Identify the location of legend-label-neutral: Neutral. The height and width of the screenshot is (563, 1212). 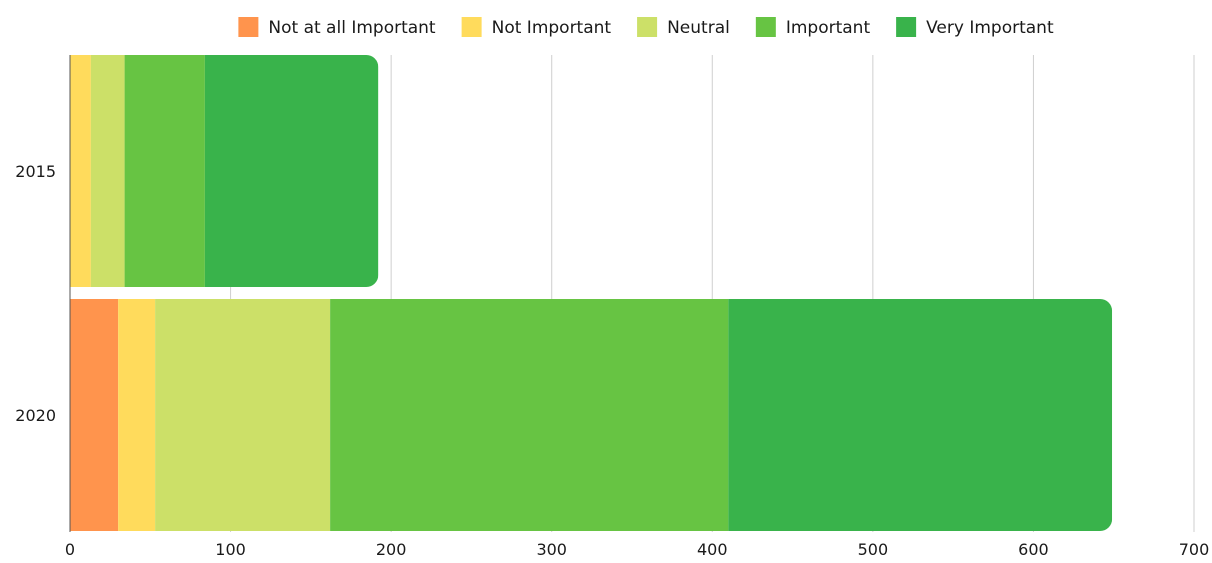
(698, 28).